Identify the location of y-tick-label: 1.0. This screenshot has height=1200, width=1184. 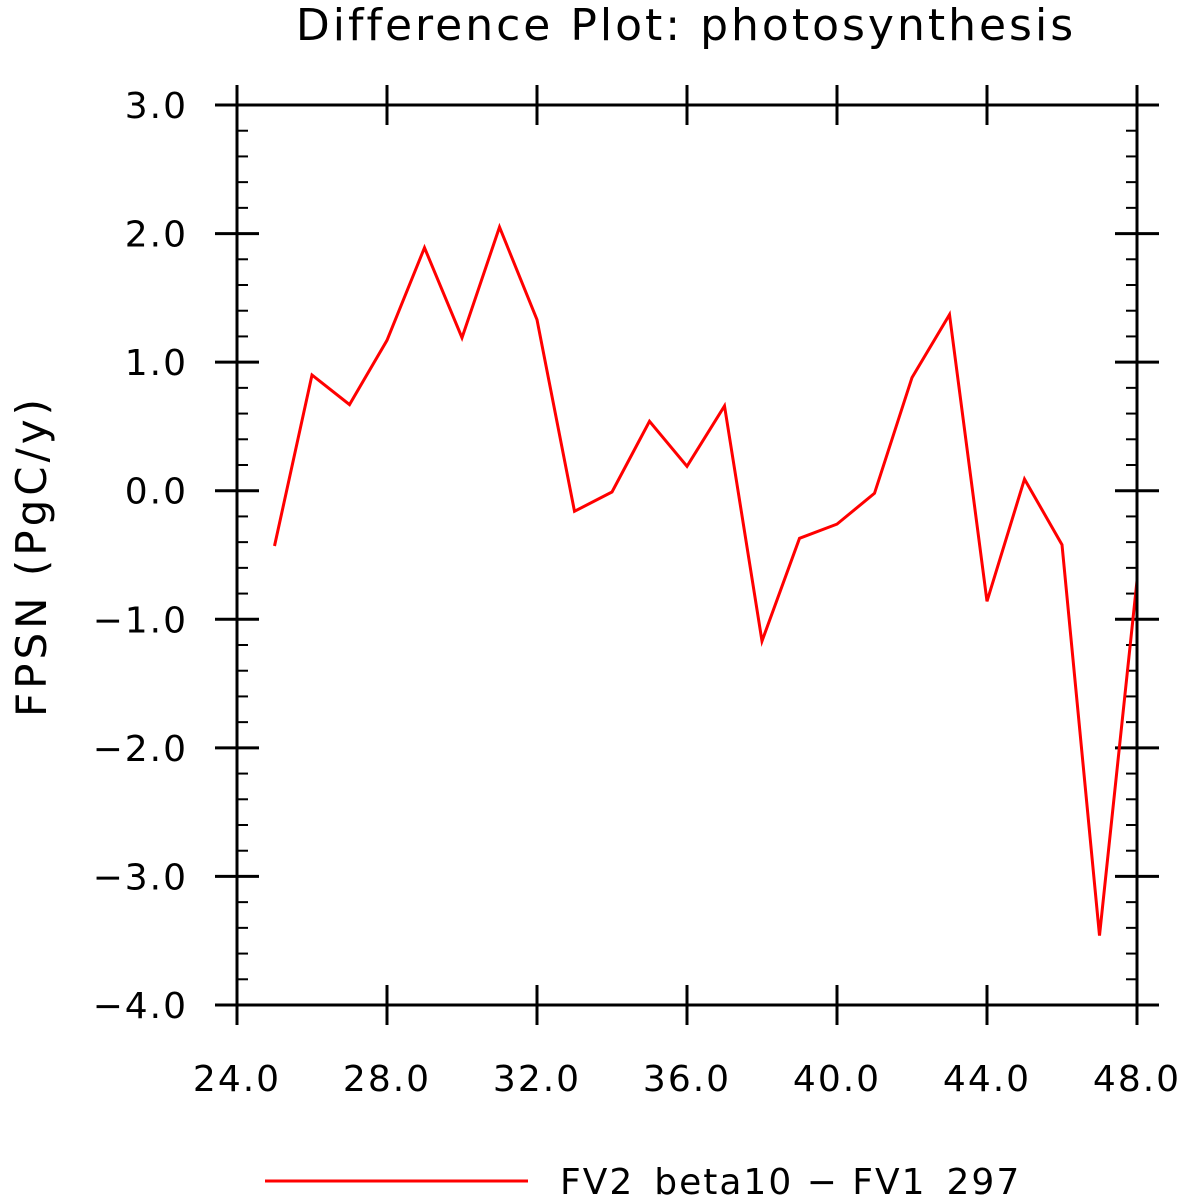
(156, 363).